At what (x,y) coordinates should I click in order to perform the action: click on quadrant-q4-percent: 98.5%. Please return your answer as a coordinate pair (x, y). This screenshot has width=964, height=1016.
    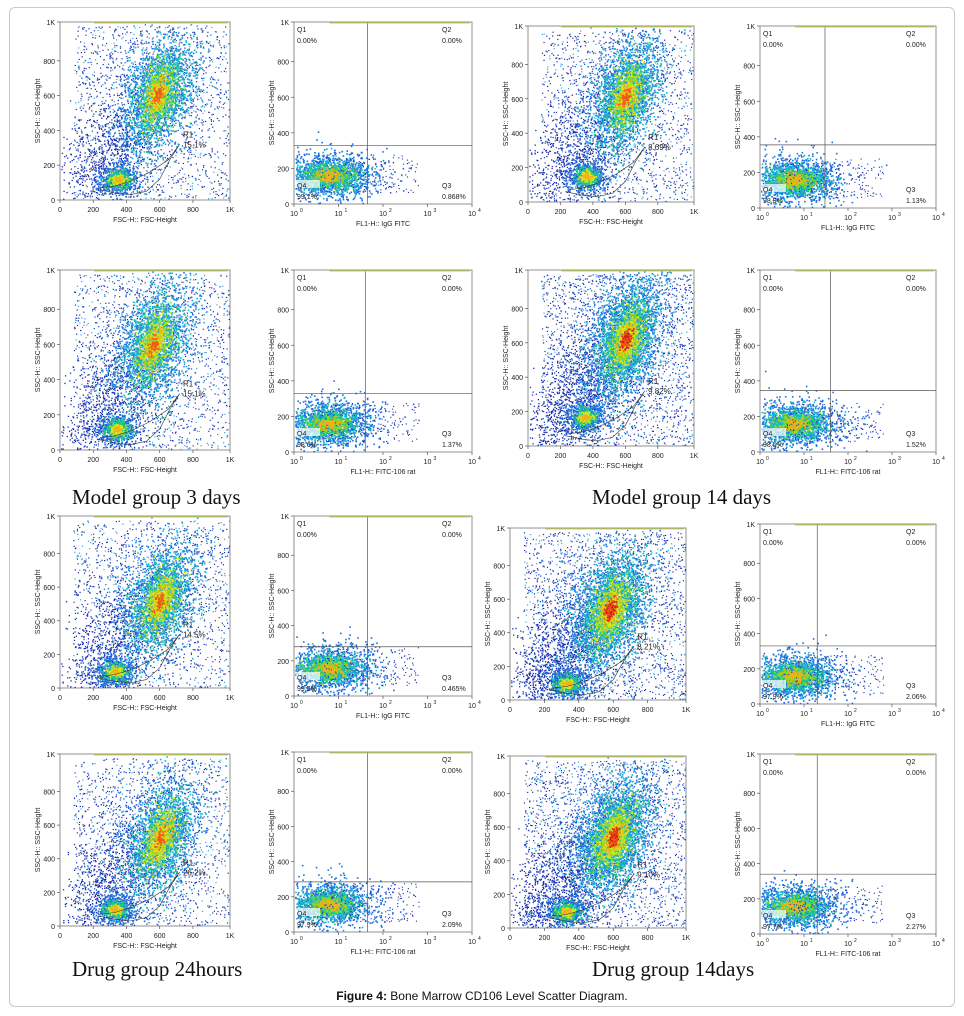
    Looking at the image, I should click on (773, 445).